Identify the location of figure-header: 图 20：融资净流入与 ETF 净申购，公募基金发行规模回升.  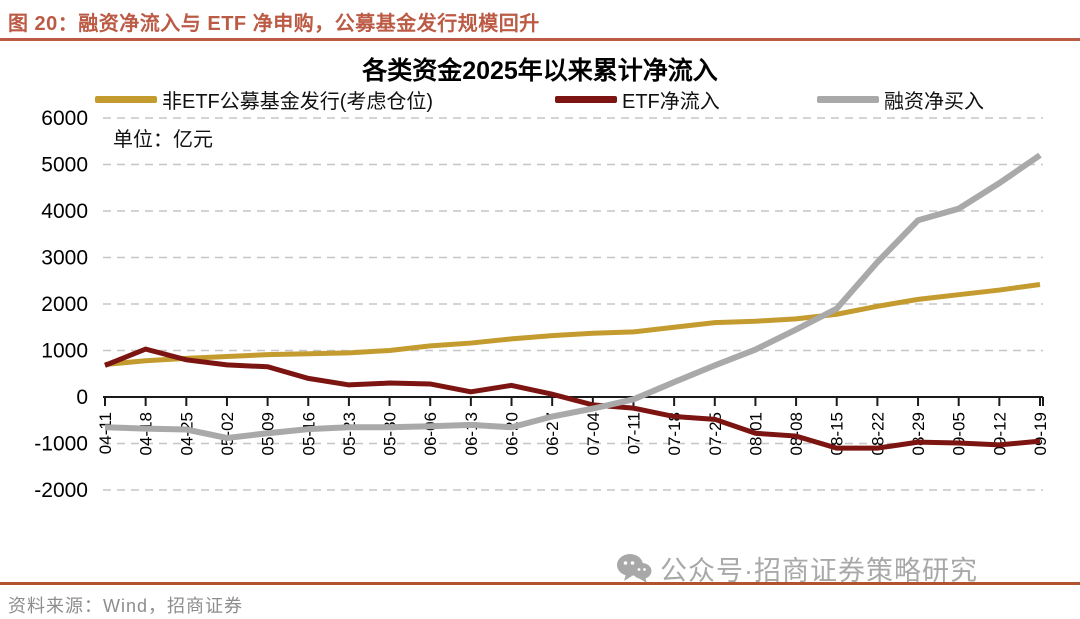
(274, 24).